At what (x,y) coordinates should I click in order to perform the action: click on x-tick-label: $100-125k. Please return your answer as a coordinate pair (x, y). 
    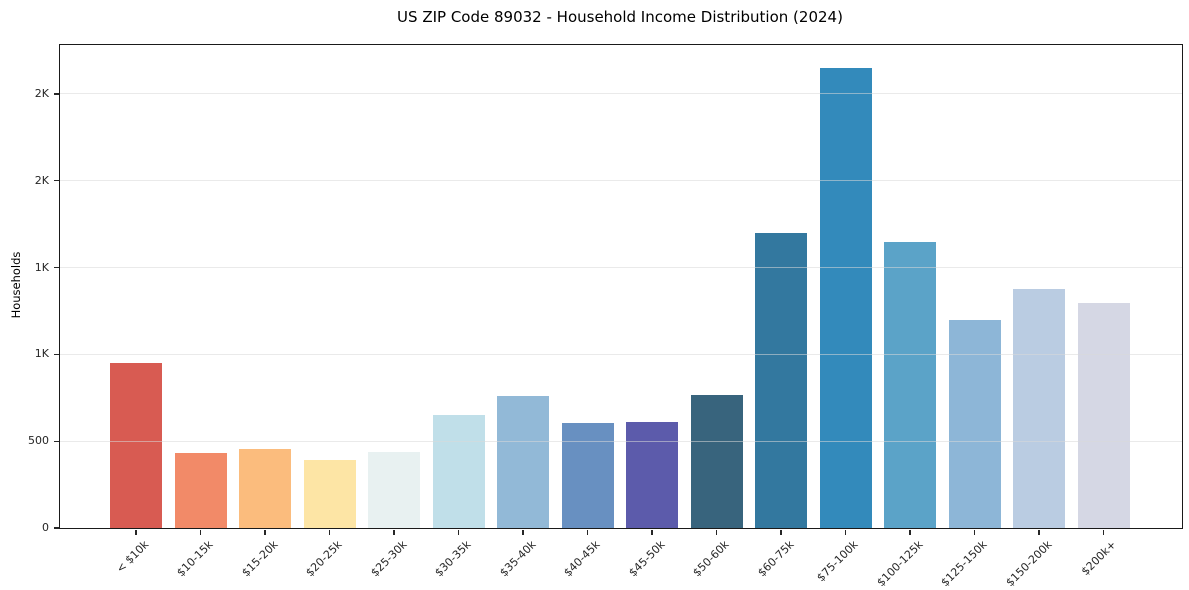
    Looking at the image, I should click on (900, 564).